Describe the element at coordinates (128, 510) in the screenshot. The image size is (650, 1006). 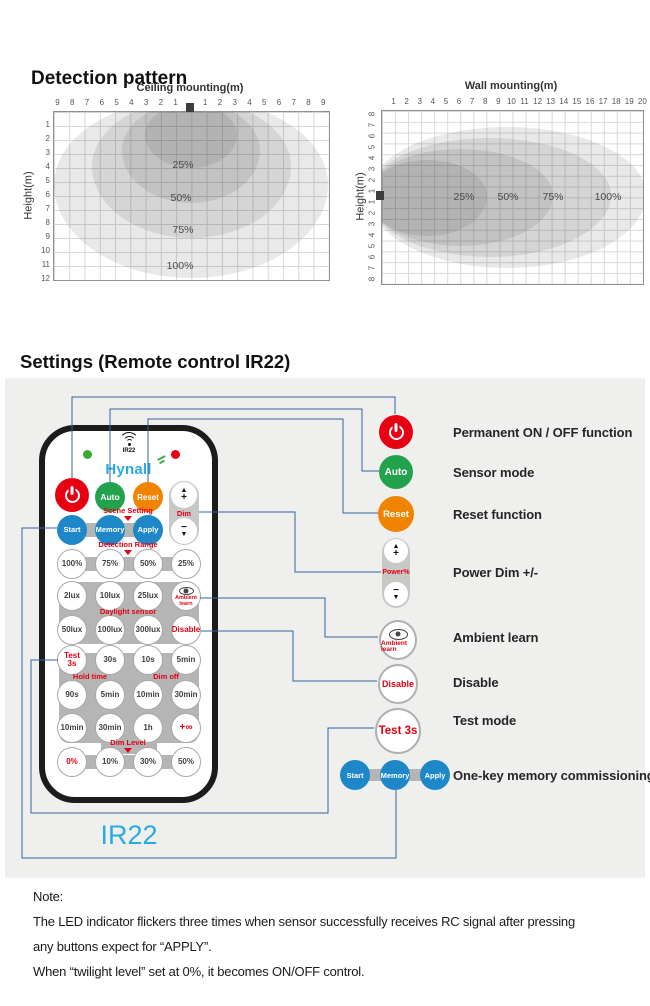
I see `scene-setting-label: Scene Setting` at that location.